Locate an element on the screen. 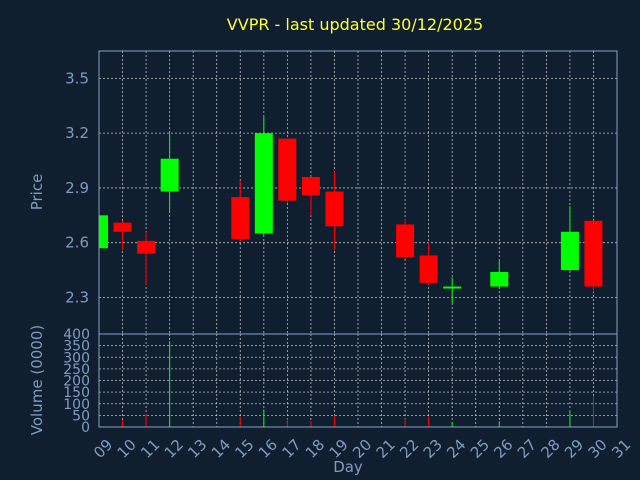 This screenshot has width=640, height=480. volume-tick-label: 50 is located at coordinates (81, 416).